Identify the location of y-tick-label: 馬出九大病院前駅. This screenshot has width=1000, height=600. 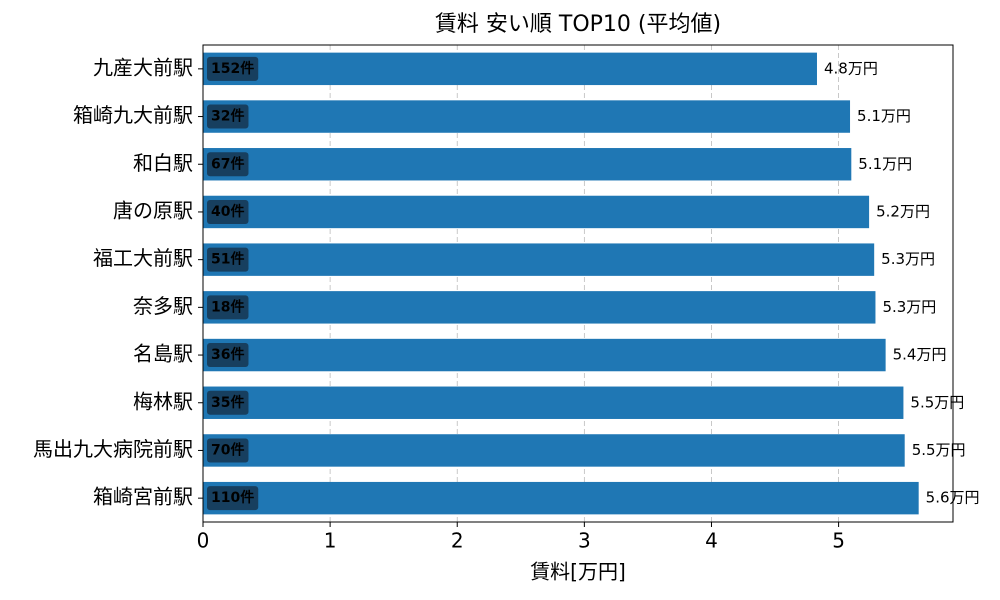
(113, 449).